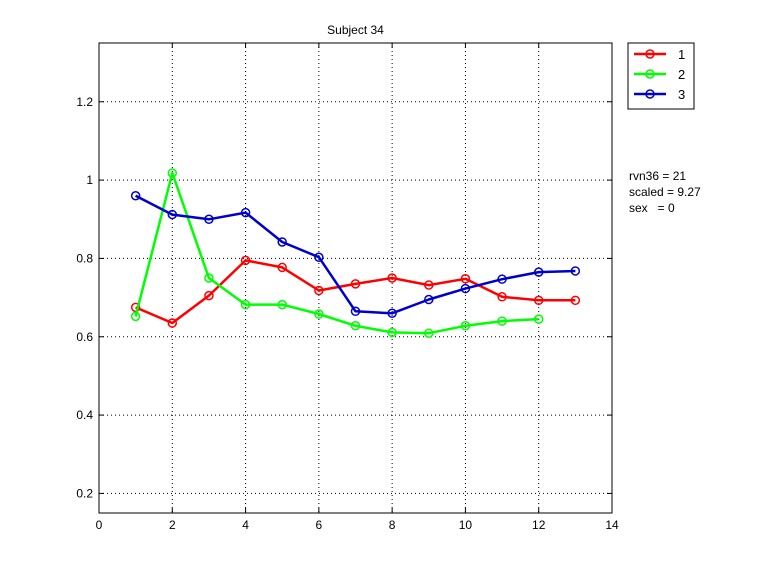  I want to click on annotation-sex: sex = 0, so click(652, 208).